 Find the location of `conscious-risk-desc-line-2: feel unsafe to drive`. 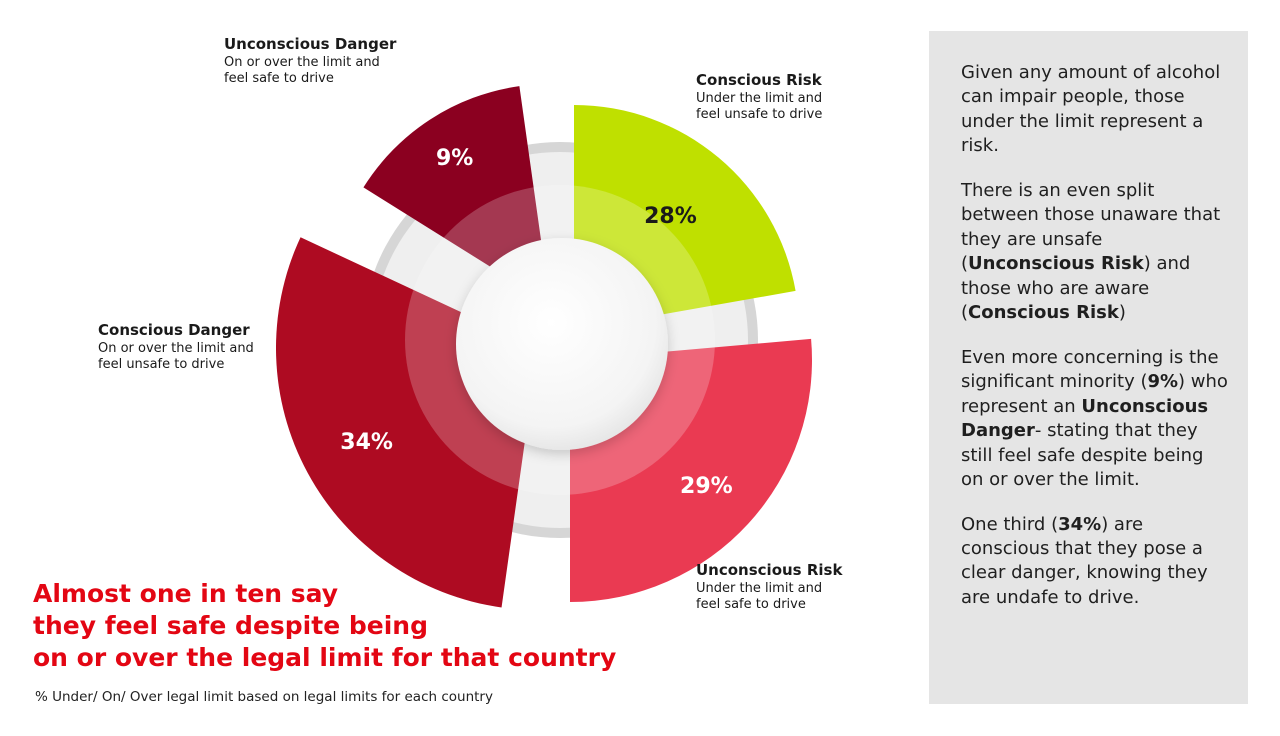

conscious-risk-desc-line-2: feel unsafe to drive is located at coordinates (759, 115).